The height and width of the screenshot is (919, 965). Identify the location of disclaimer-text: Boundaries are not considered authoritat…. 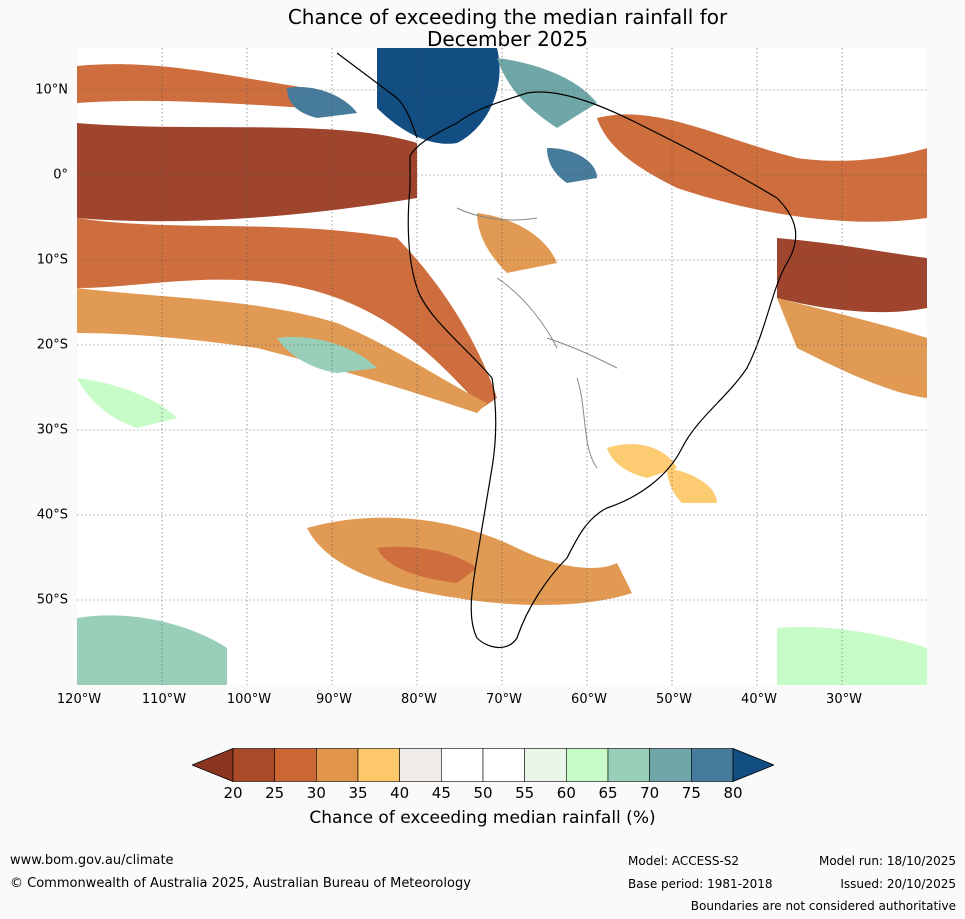
(823, 906).